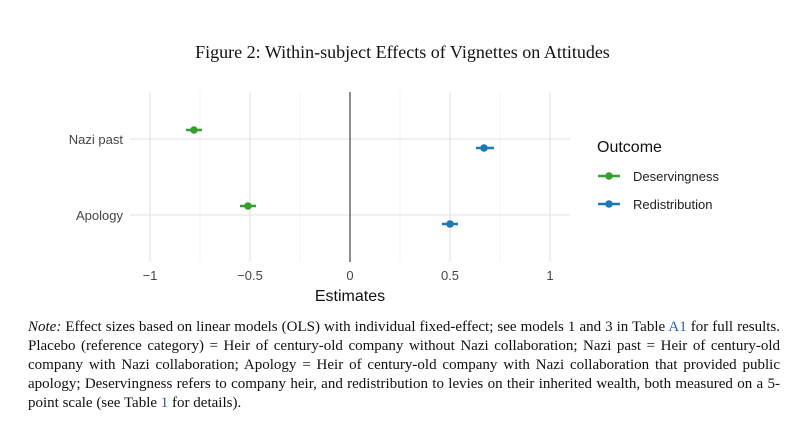 The image size is (805, 430). I want to click on table-a1-link: A1, so click(677, 327).